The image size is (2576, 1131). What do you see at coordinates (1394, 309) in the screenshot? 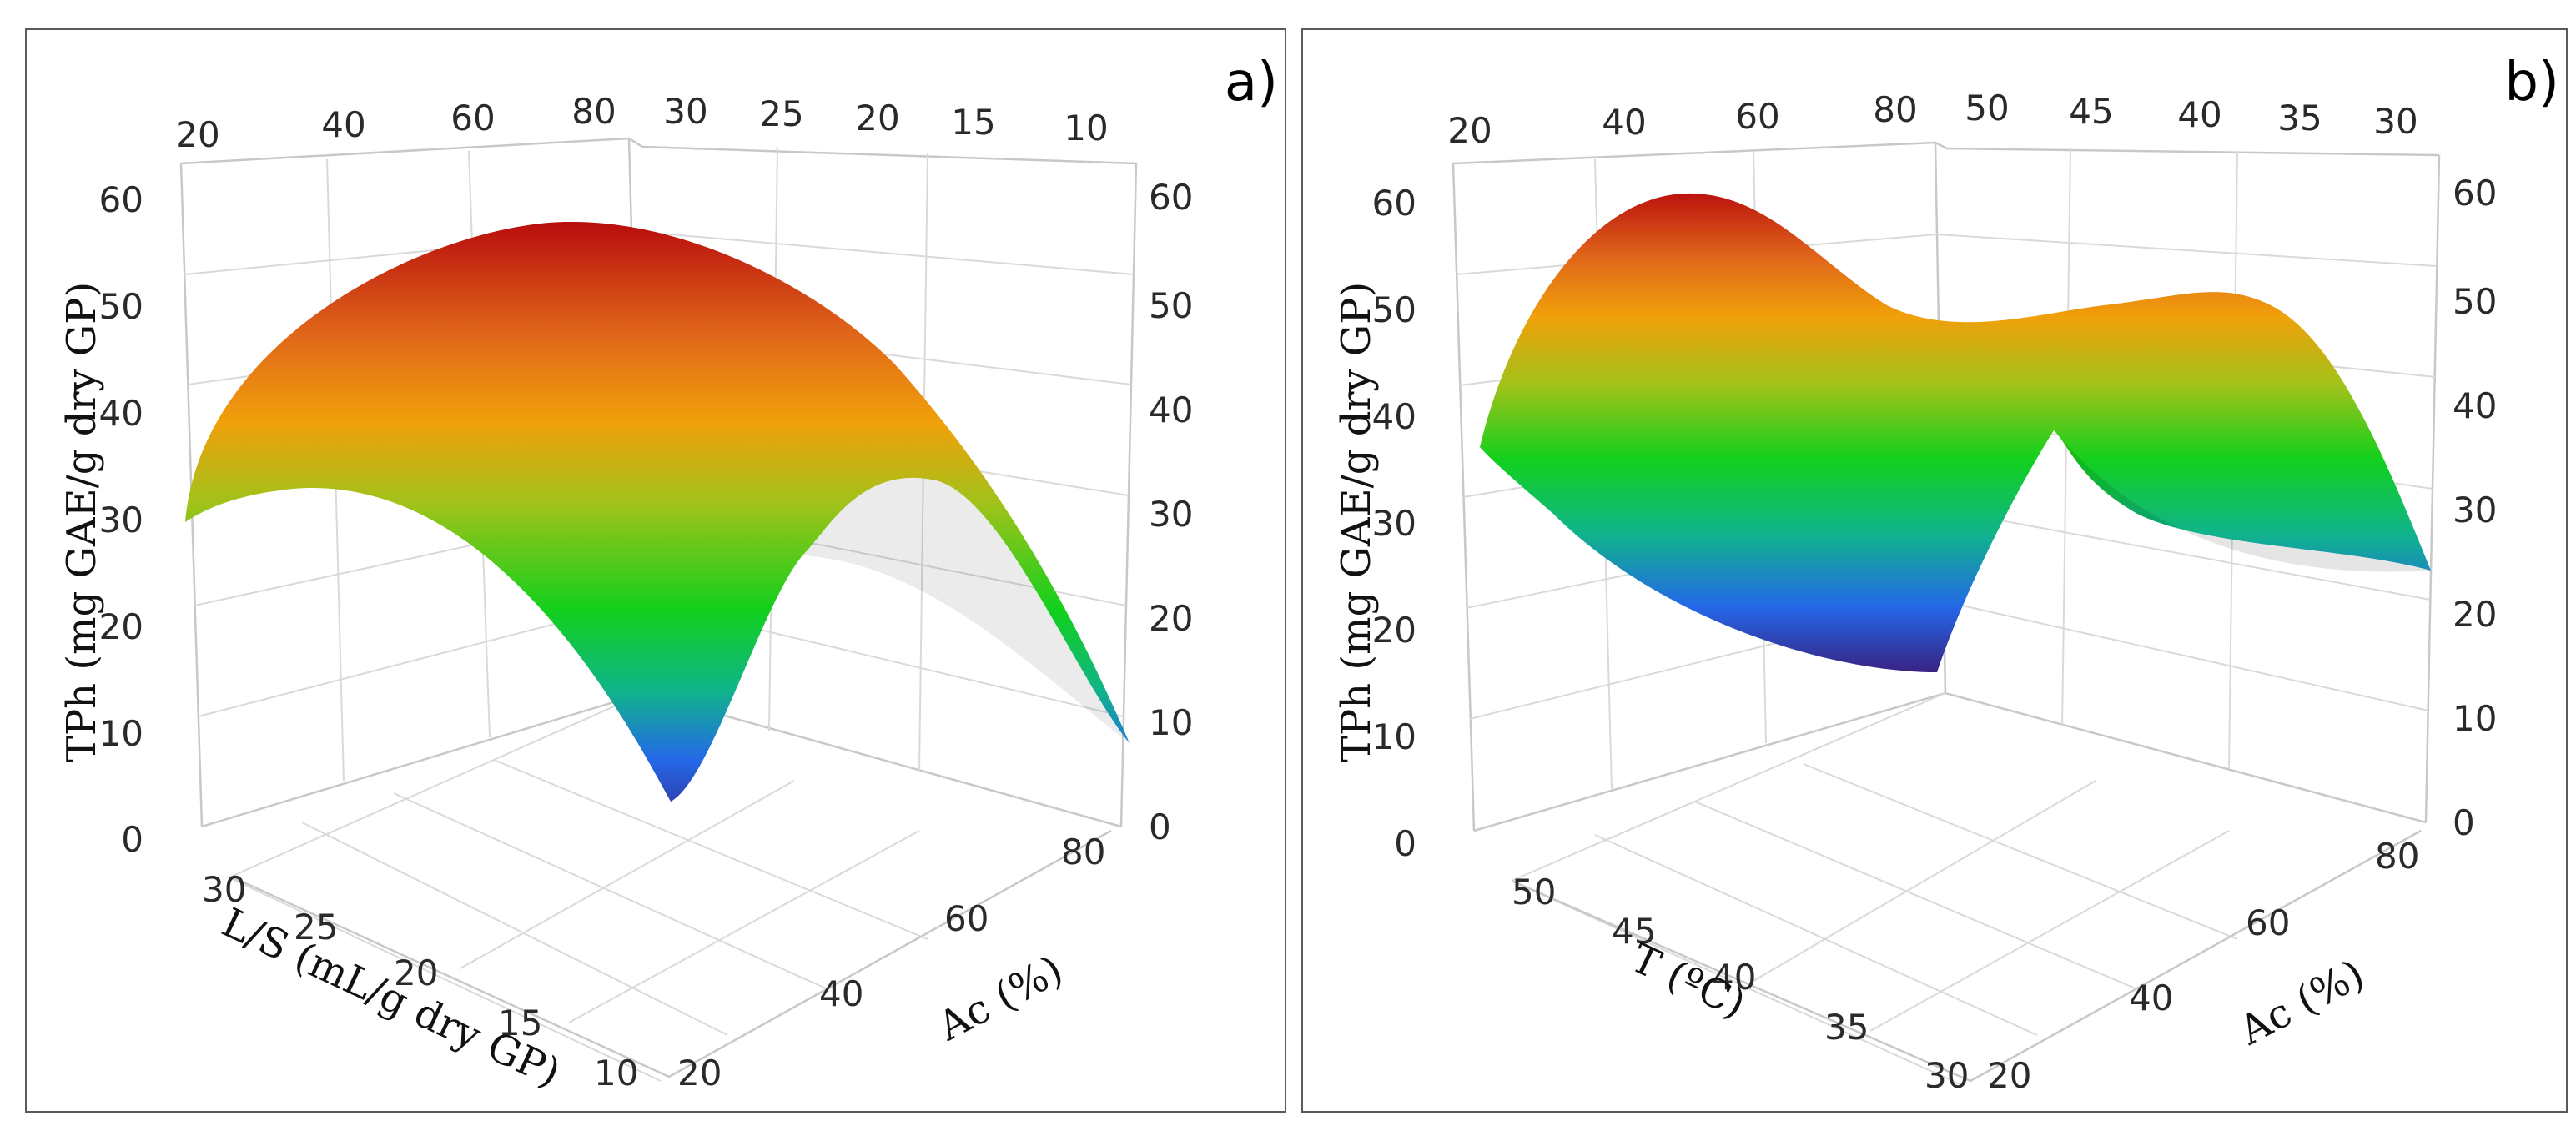
I see `z-tick-b-left-5: 50` at bounding box center [1394, 309].